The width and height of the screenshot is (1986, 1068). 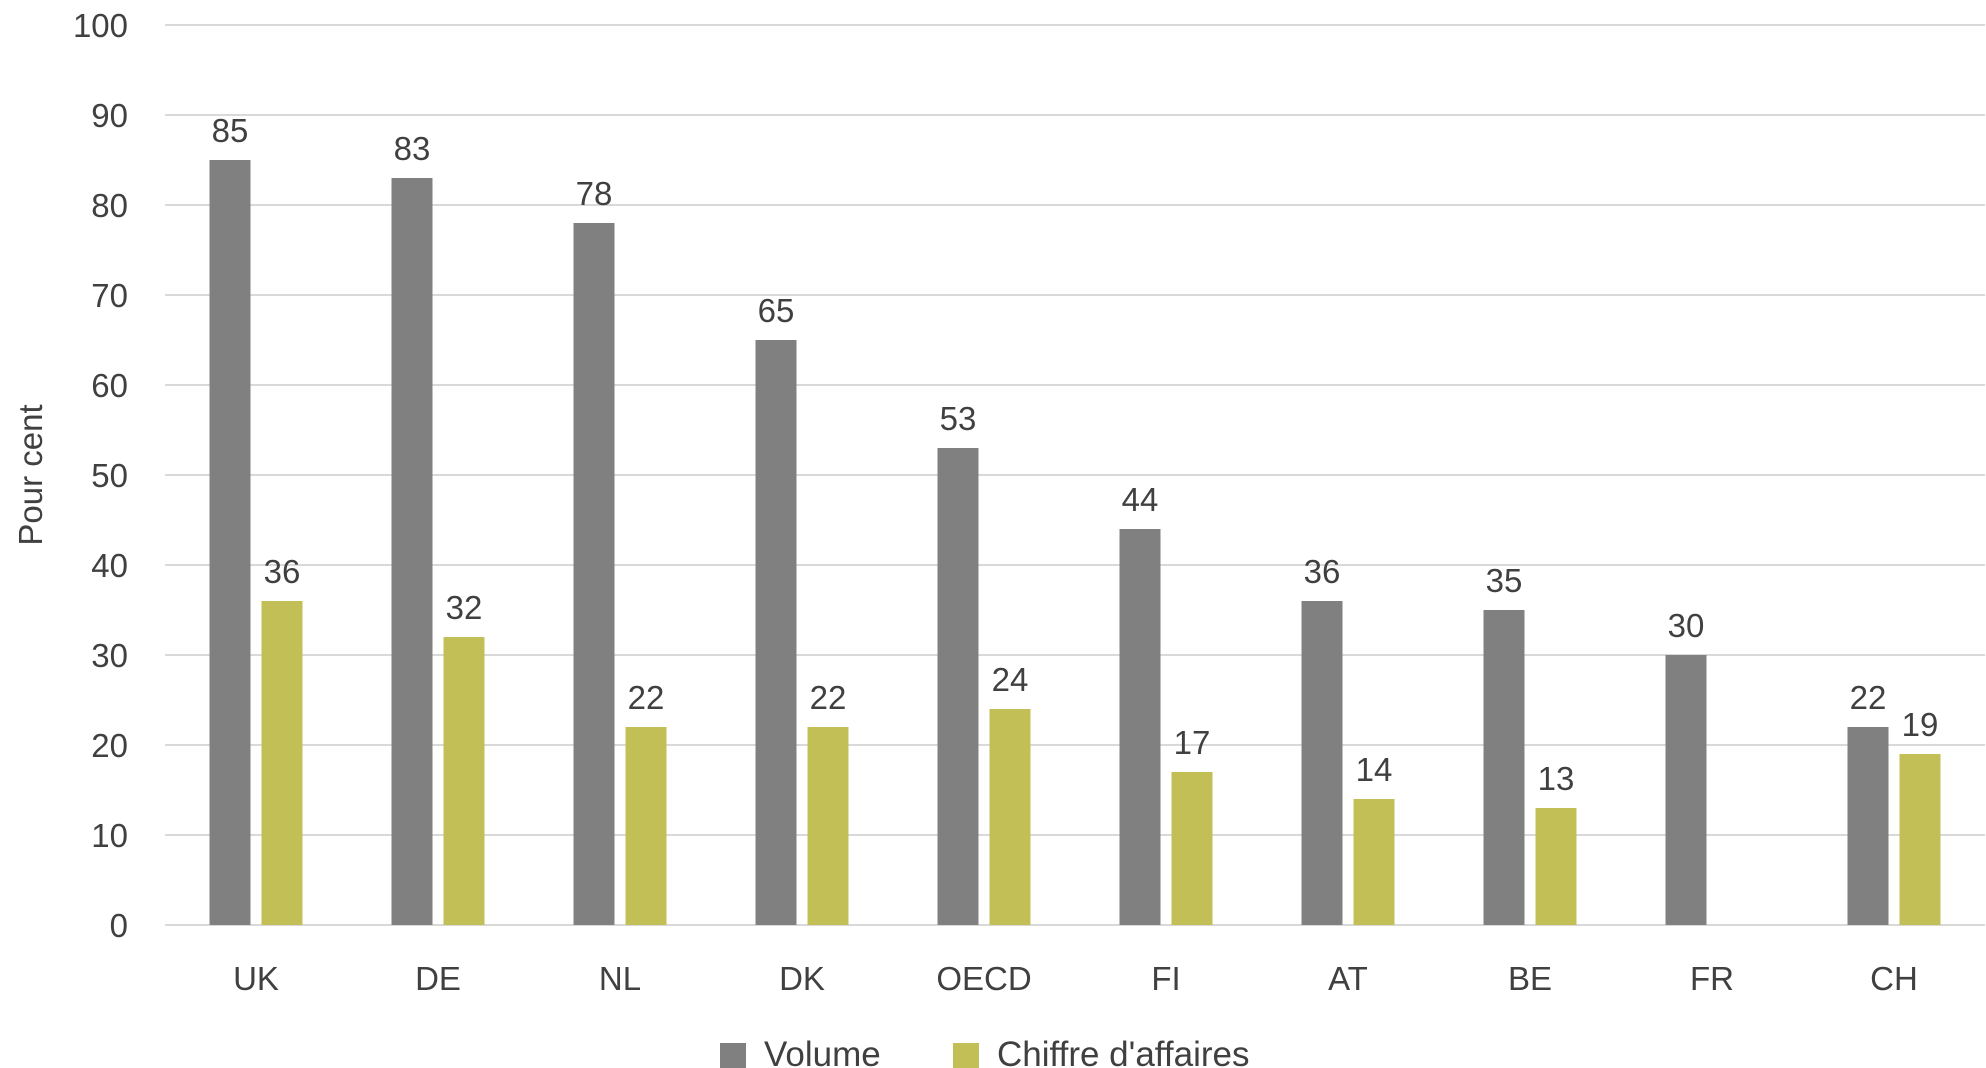 What do you see at coordinates (1010, 679) in the screenshot?
I see `data-label: 24` at bounding box center [1010, 679].